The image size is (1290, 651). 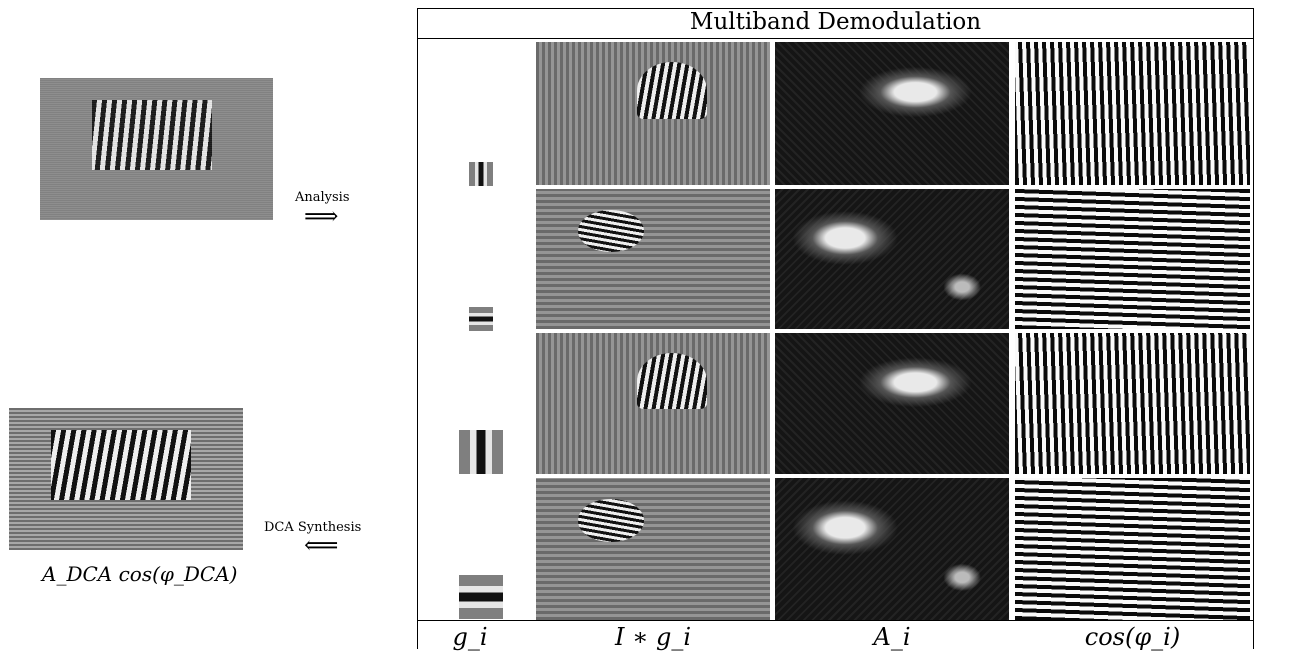 What do you see at coordinates (835, 38) in the screenshot?
I see `title-divider` at bounding box center [835, 38].